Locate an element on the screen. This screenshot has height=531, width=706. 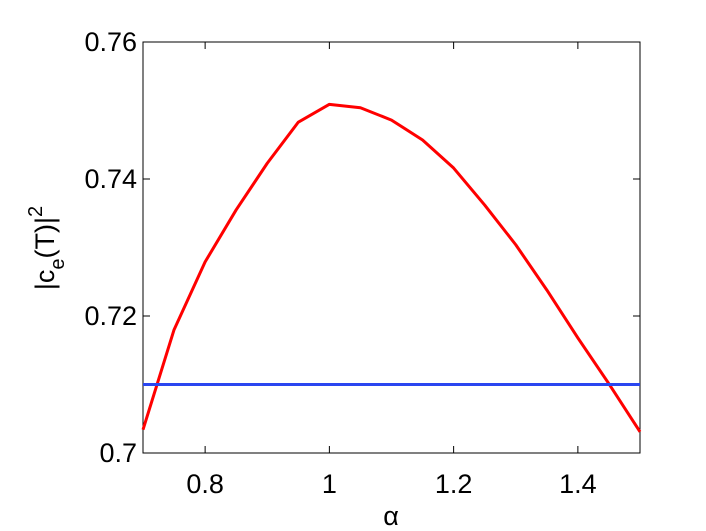
x-tick-label: 1.2 is located at coordinates (454, 484).